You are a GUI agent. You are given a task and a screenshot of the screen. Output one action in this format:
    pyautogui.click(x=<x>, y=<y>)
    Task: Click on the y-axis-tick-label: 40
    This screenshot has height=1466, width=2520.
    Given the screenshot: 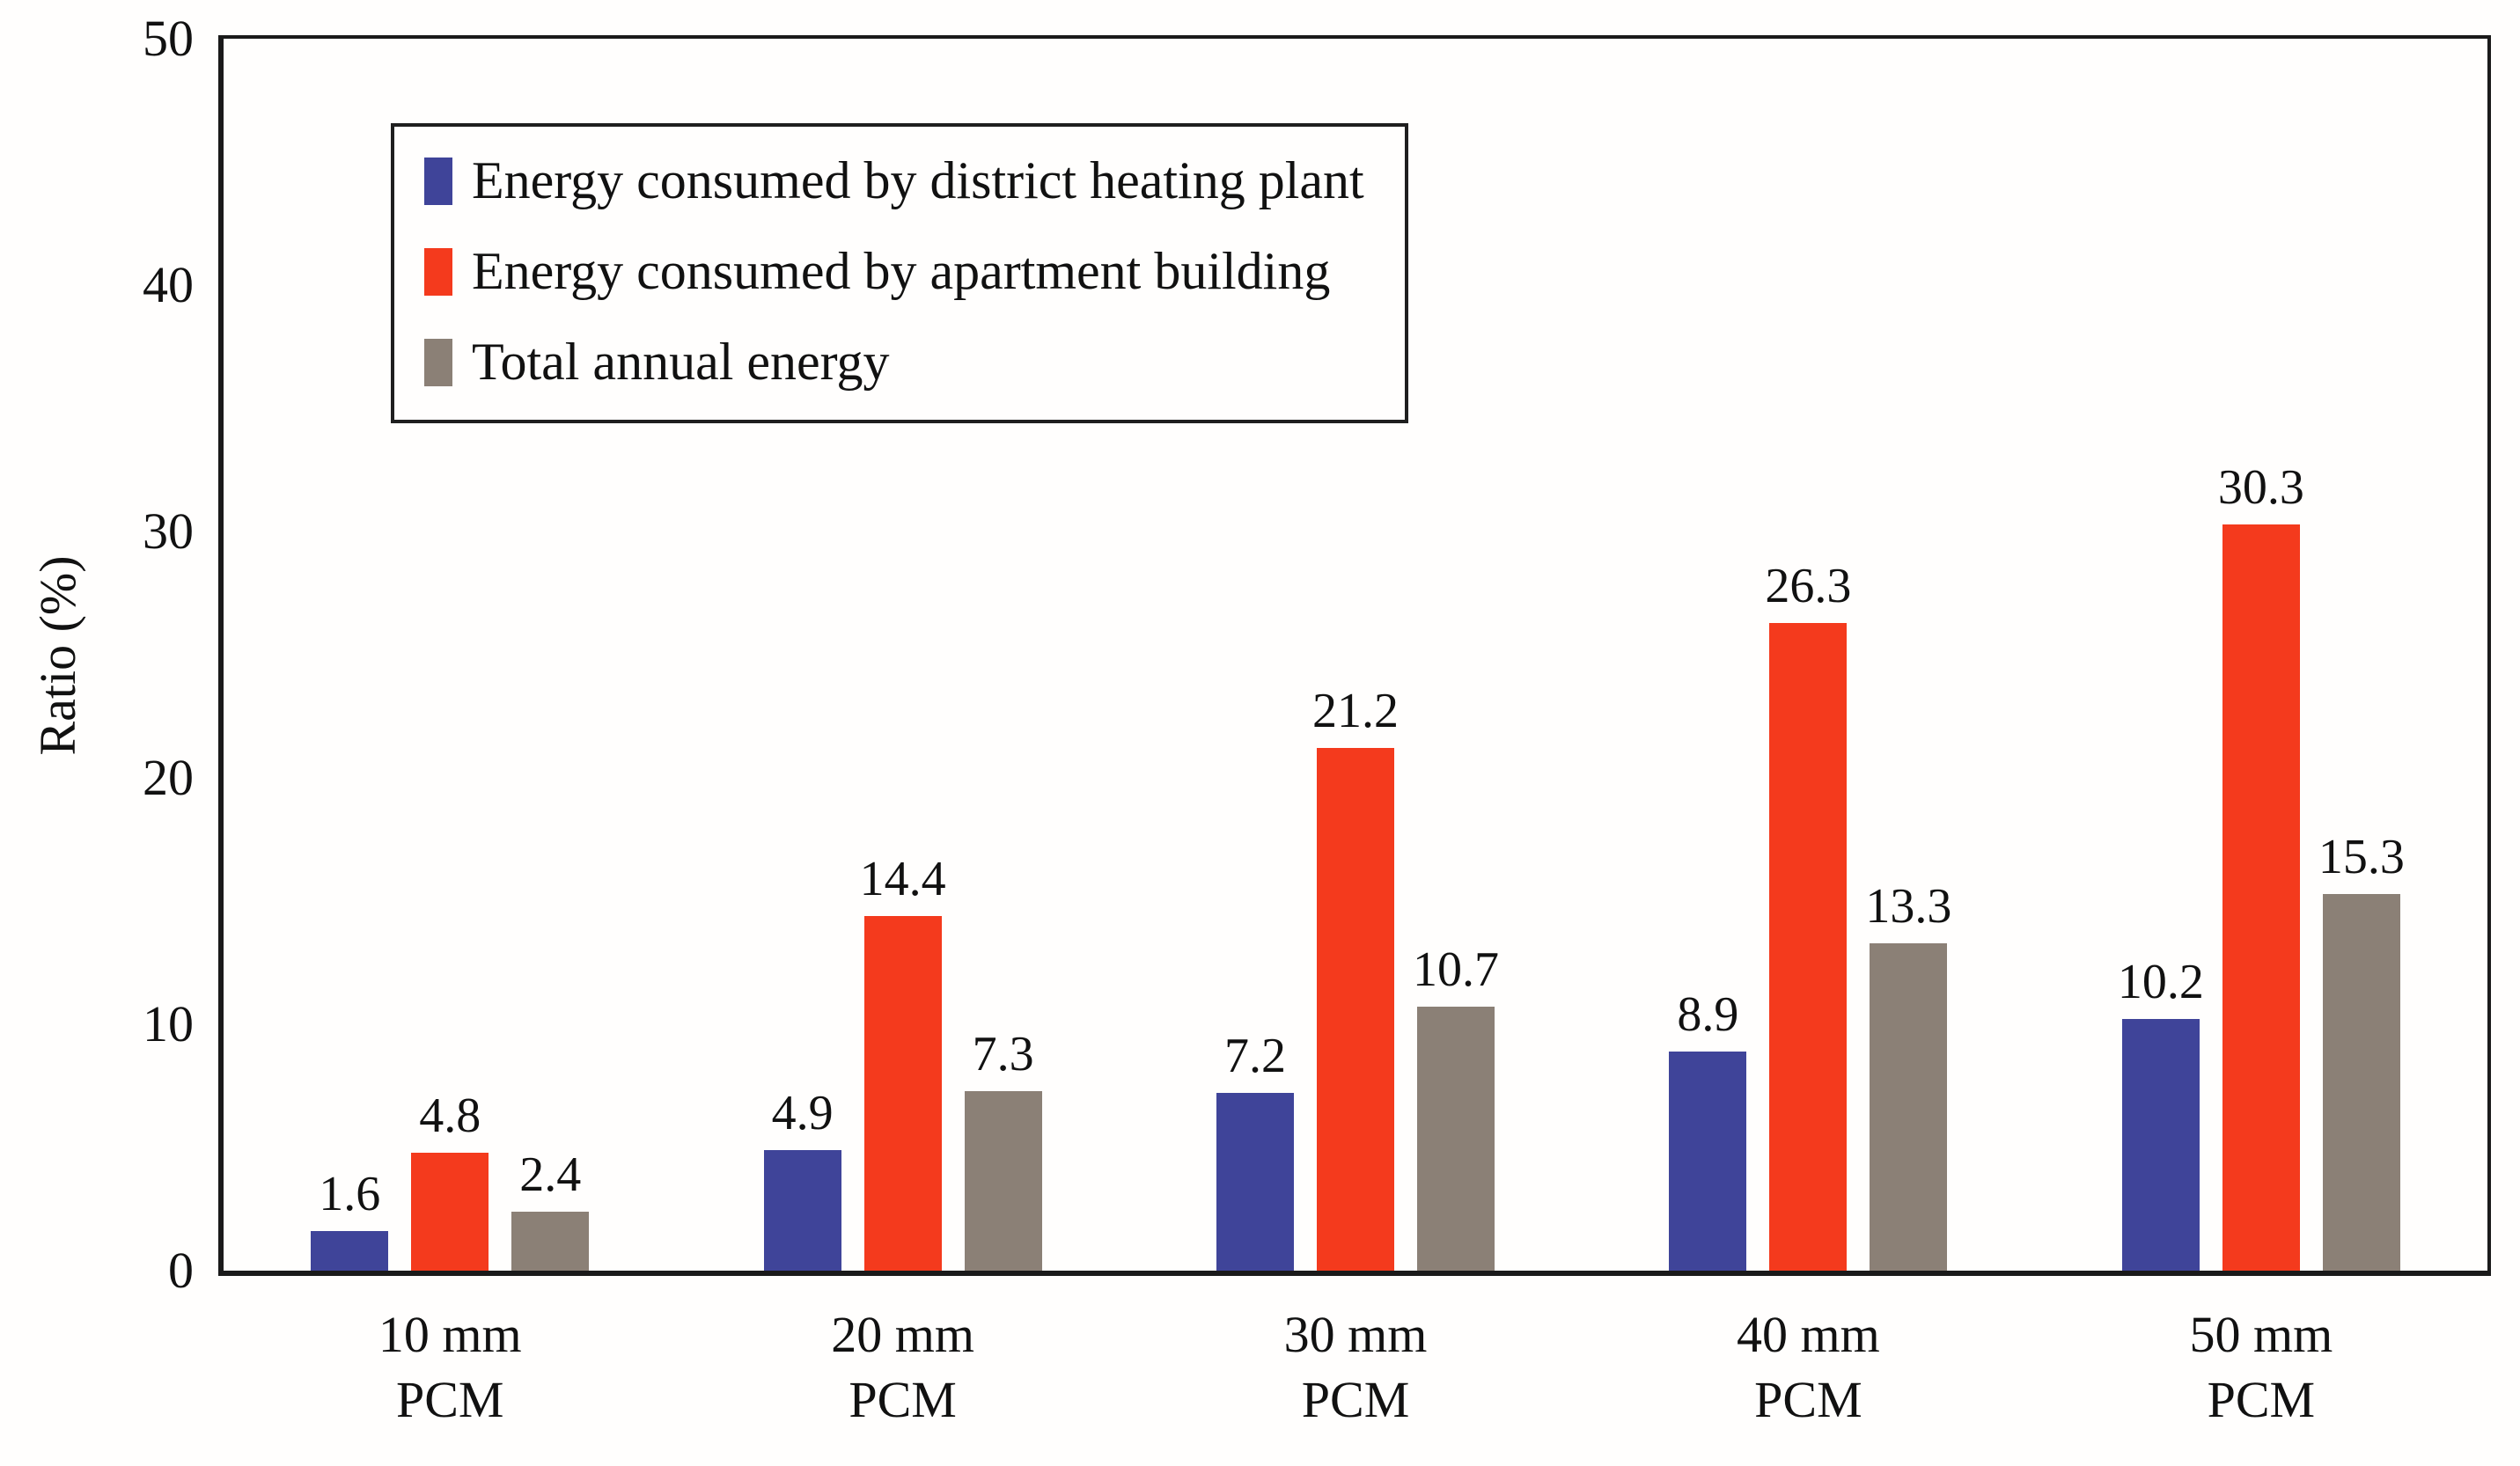 What is the action you would take?
    pyautogui.click(x=168, y=284)
    